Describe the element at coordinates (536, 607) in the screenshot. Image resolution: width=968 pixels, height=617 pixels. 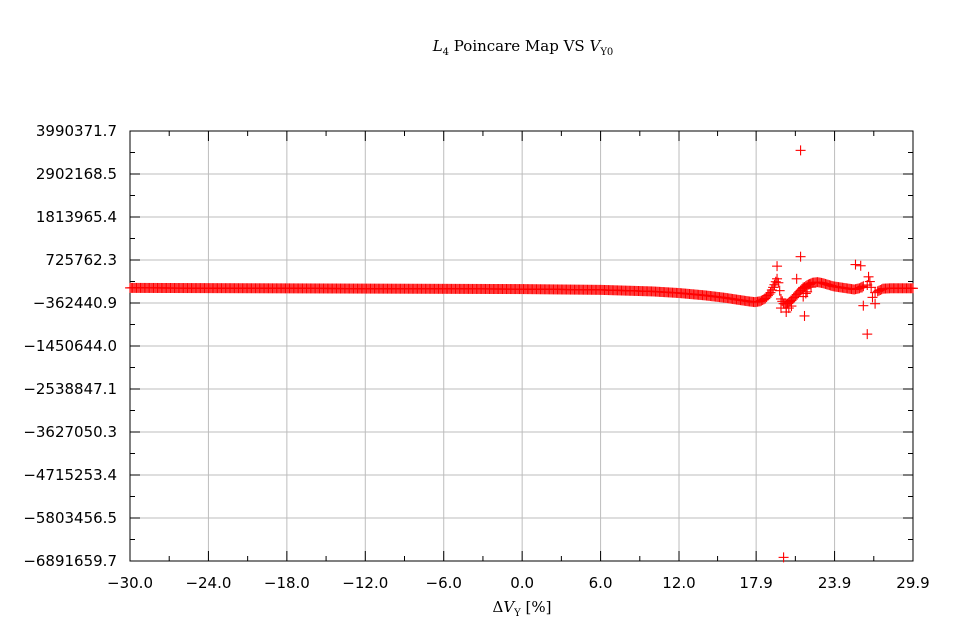
I see `xlabel-suffix: [%]` at that location.